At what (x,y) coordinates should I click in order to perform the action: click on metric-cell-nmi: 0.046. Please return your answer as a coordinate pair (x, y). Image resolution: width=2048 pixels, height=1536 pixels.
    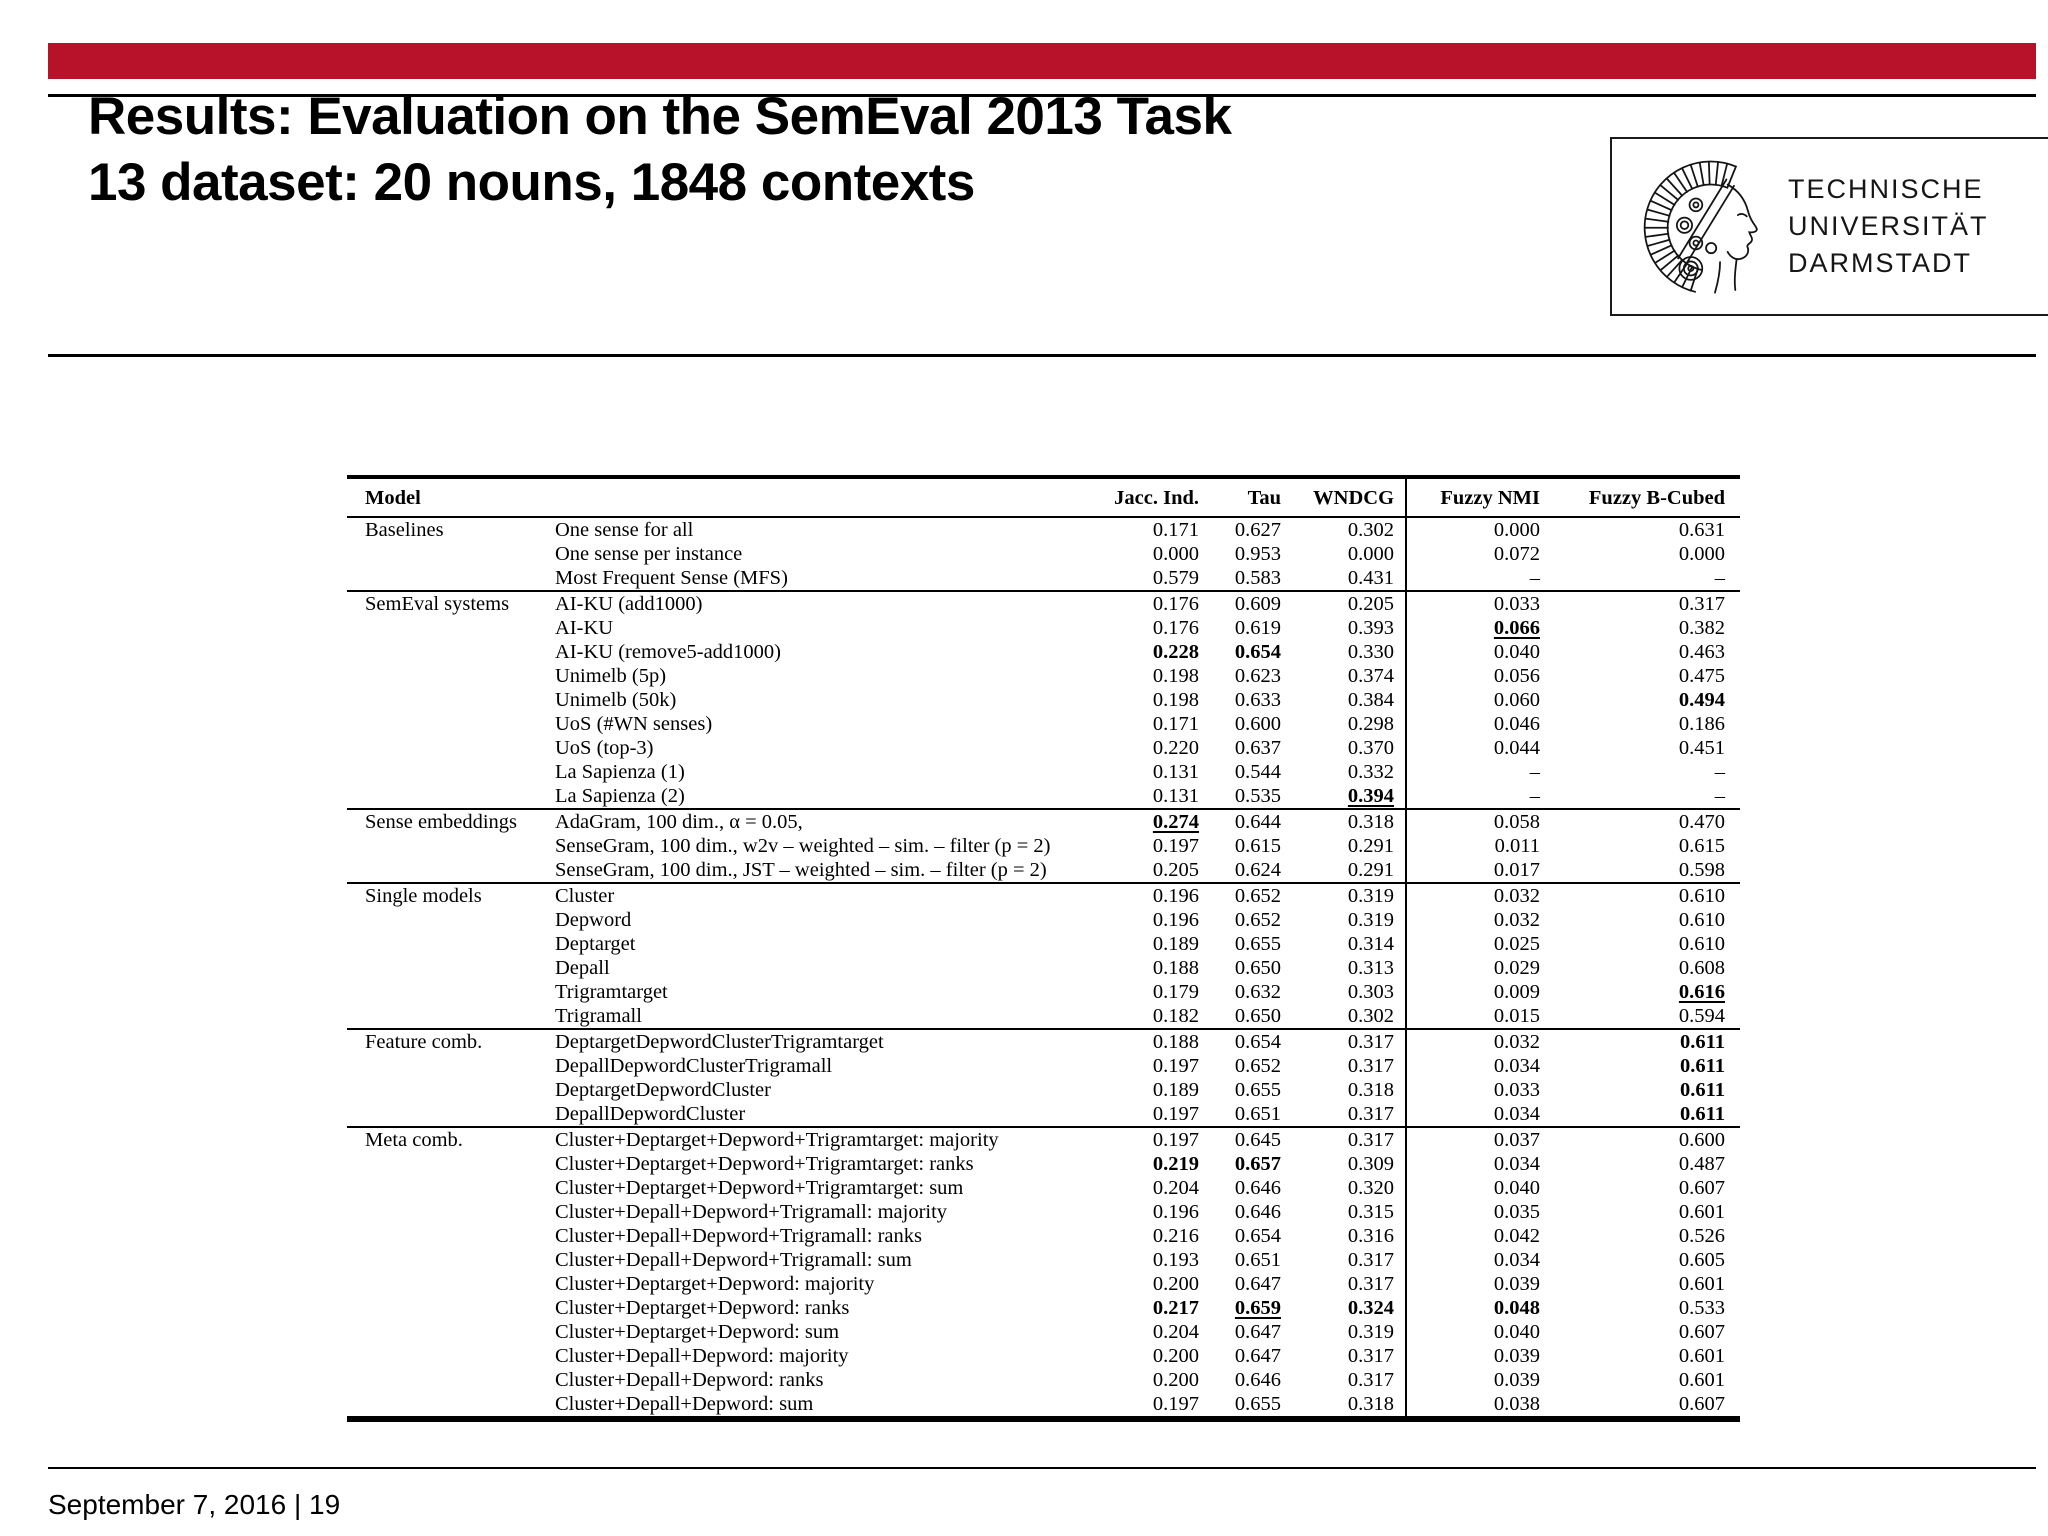
    Looking at the image, I should click on (1517, 724).